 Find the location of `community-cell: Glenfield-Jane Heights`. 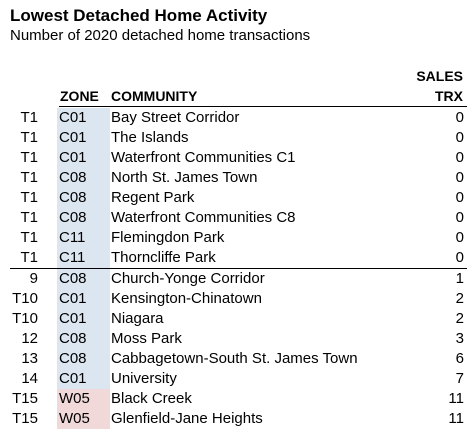

community-cell: Glenfield-Jane Heights is located at coordinates (187, 418).